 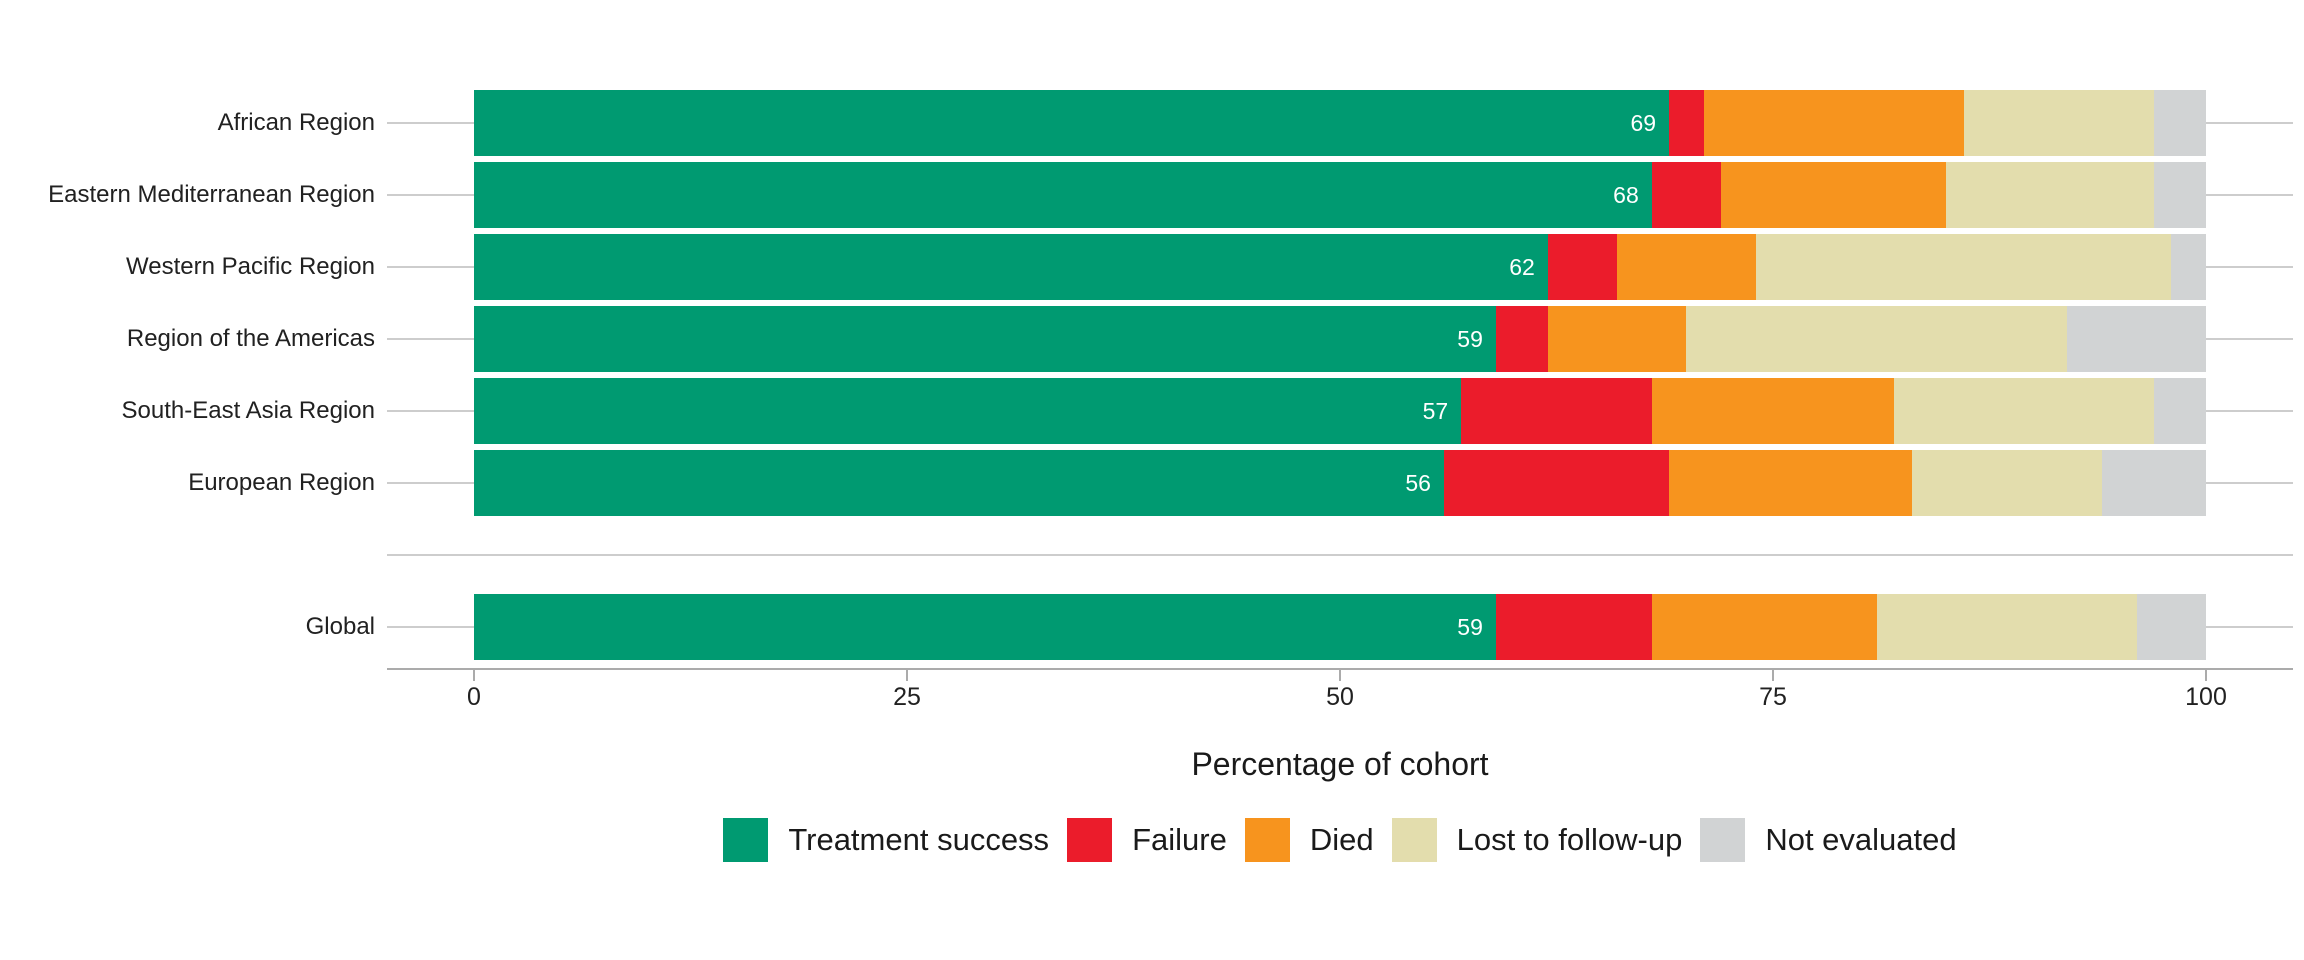 What do you see at coordinates (919, 839) in the screenshot?
I see `legend-label: Treatment success` at bounding box center [919, 839].